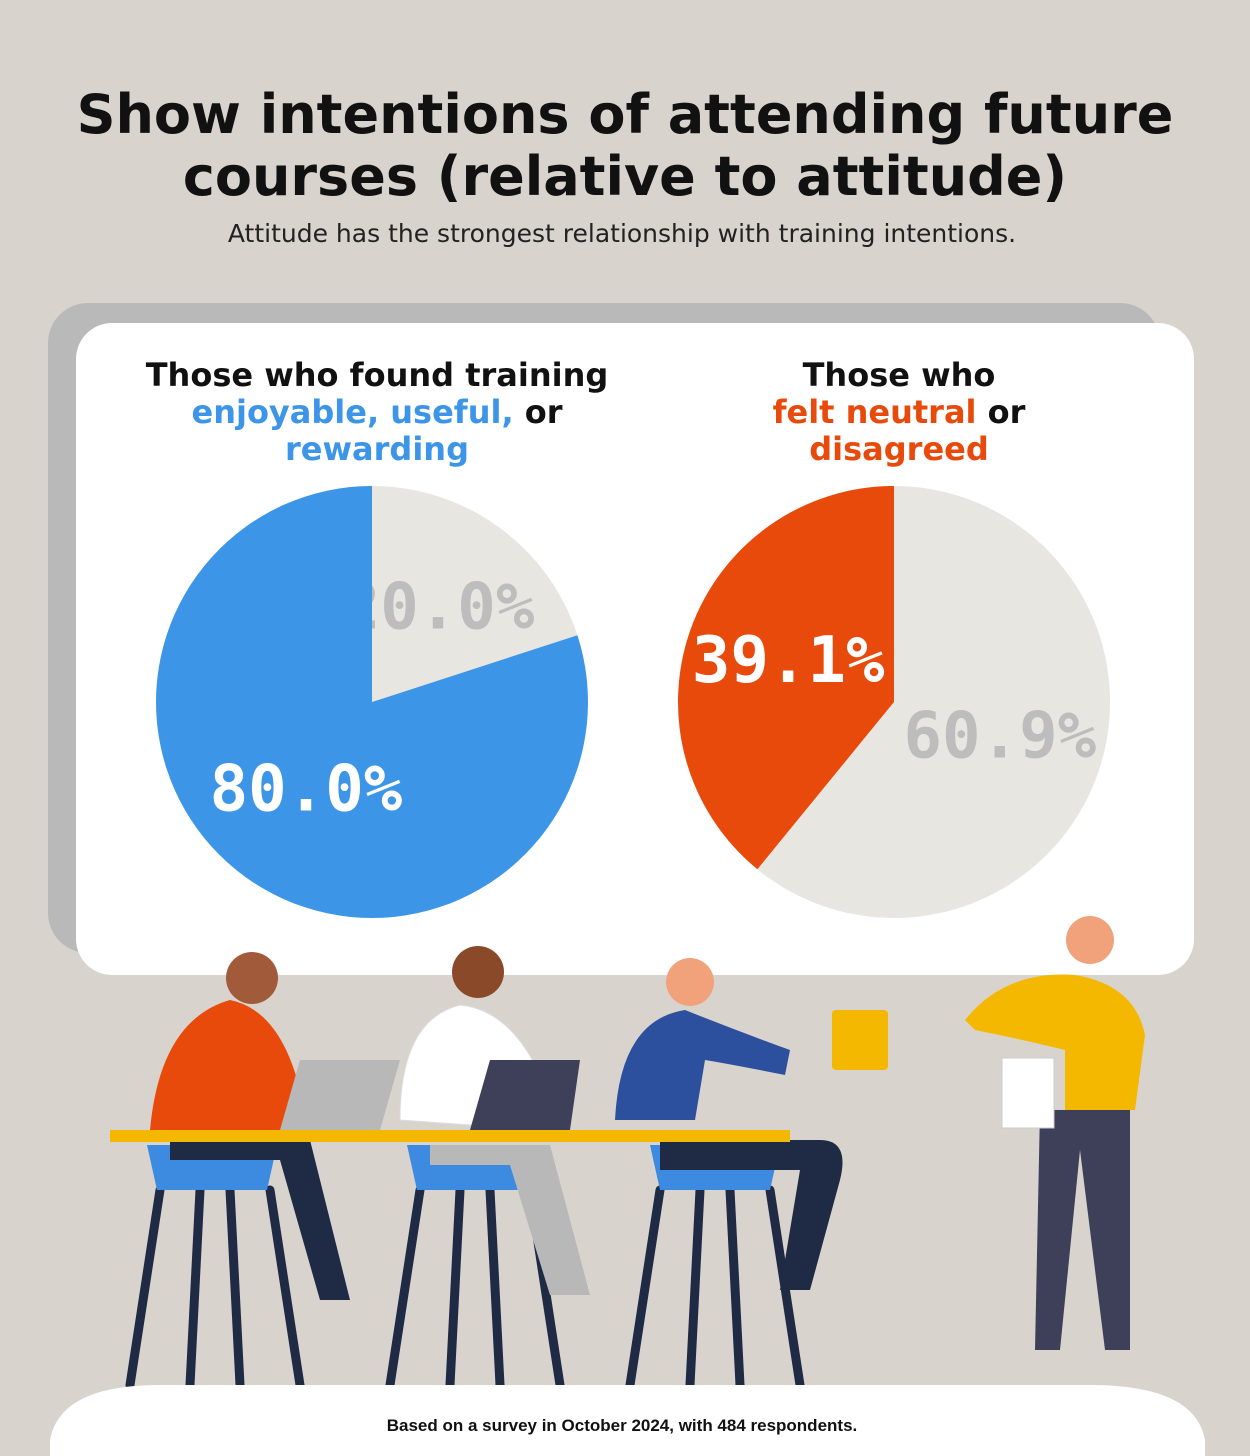  I want to click on title: Show intentions of attending future, so click(625, 114).